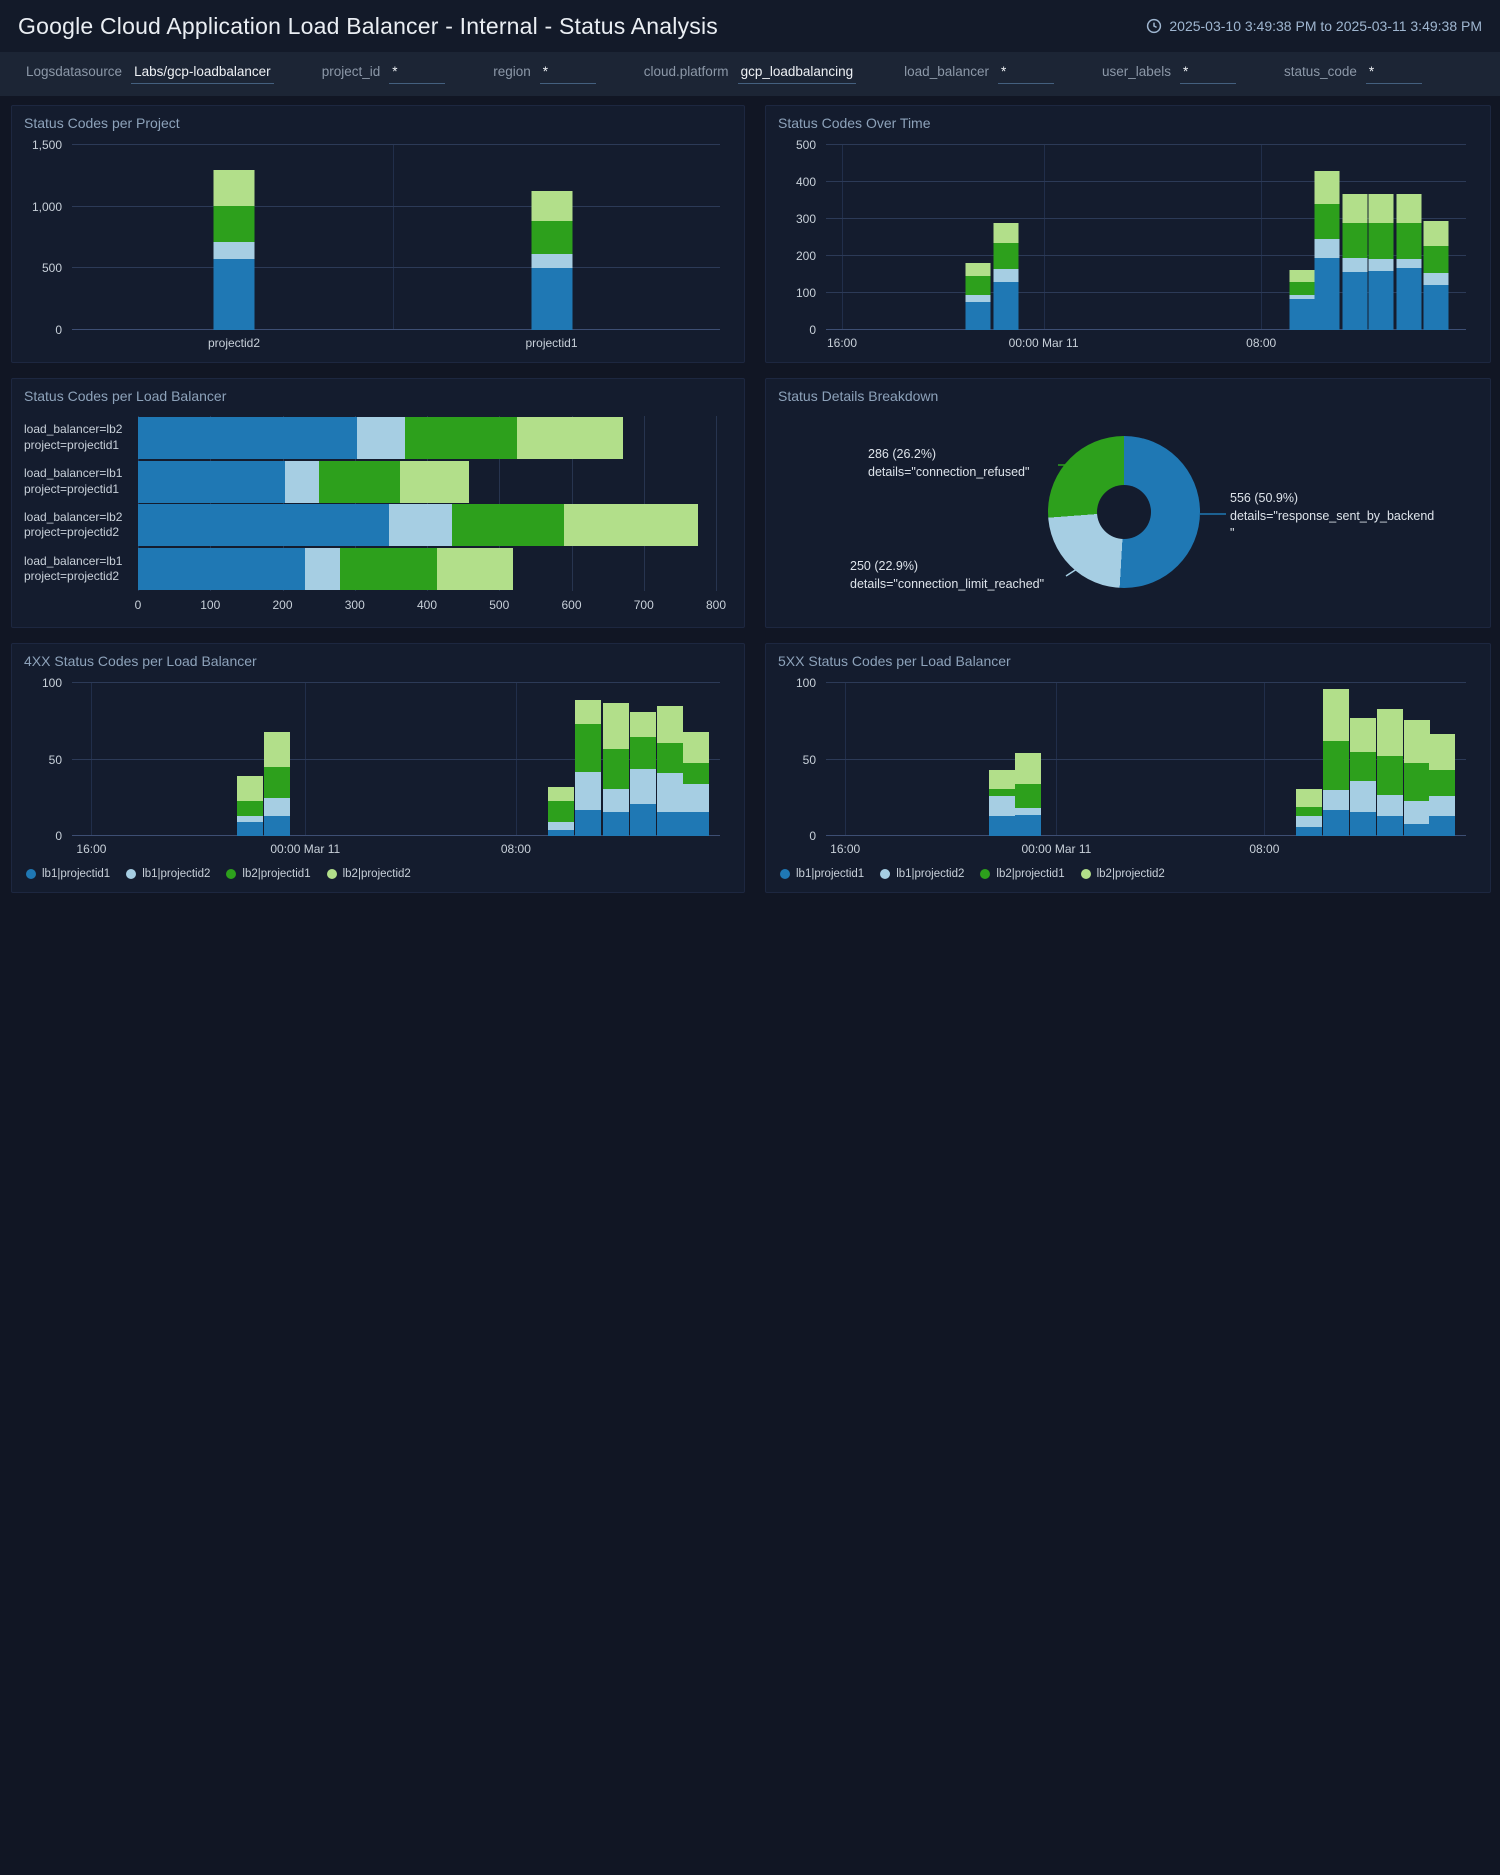 Image resolution: width=1500 pixels, height=1875 pixels. I want to click on x-axis-tick: 800, so click(716, 605).